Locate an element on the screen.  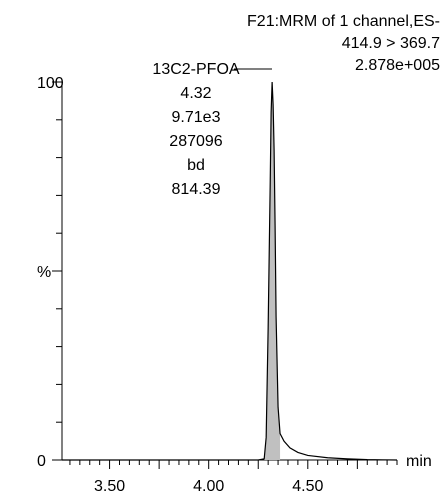
y-axis-top-label: 100 is located at coordinates (50, 83).